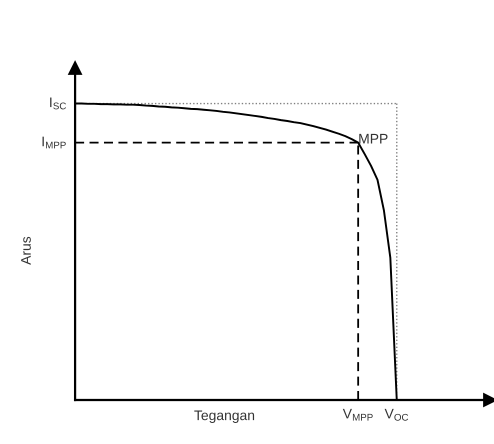 The width and height of the screenshot is (494, 444). What do you see at coordinates (54, 142) in the screenshot?
I see `ref-line-label: I$_{MPP}$` at bounding box center [54, 142].